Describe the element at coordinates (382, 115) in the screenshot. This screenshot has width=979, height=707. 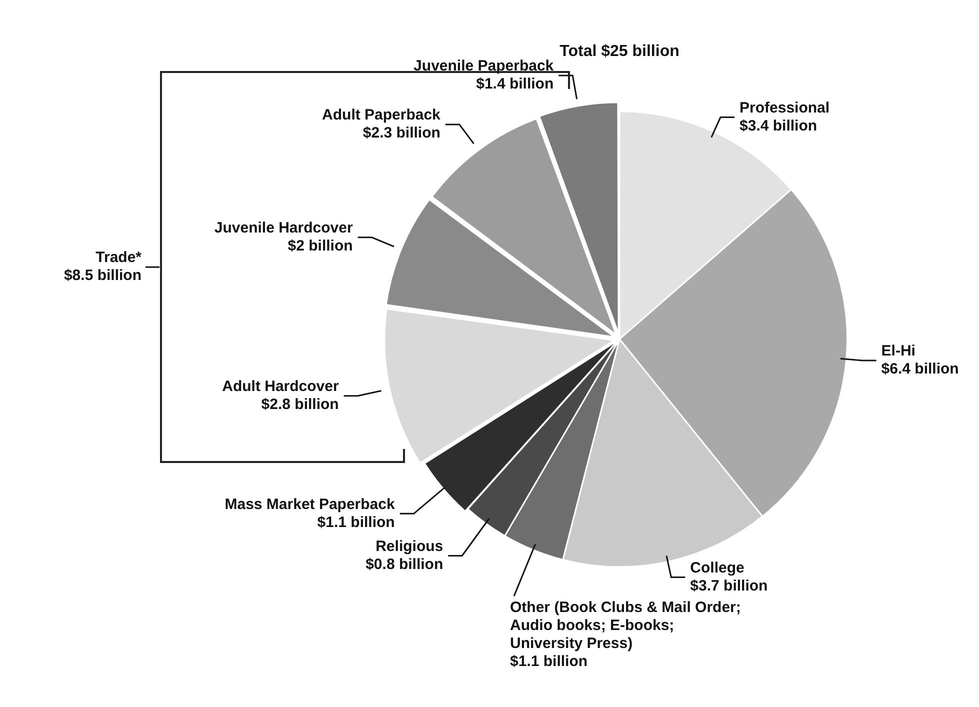
I see `slice-label: Adult Paperback` at that location.